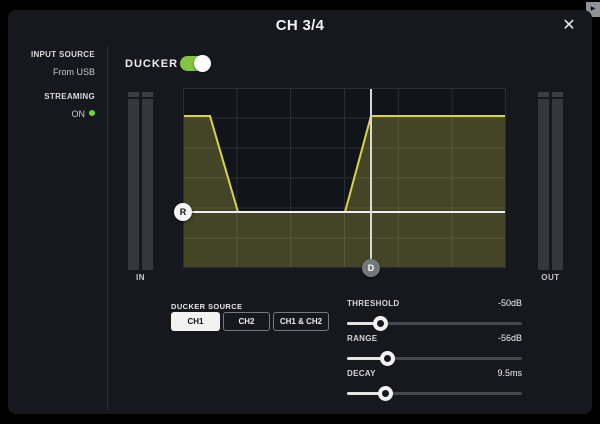 The image size is (600, 424). I want to click on ducker-source-group: CH1 CH2 CH1 & CH2, so click(250, 321).